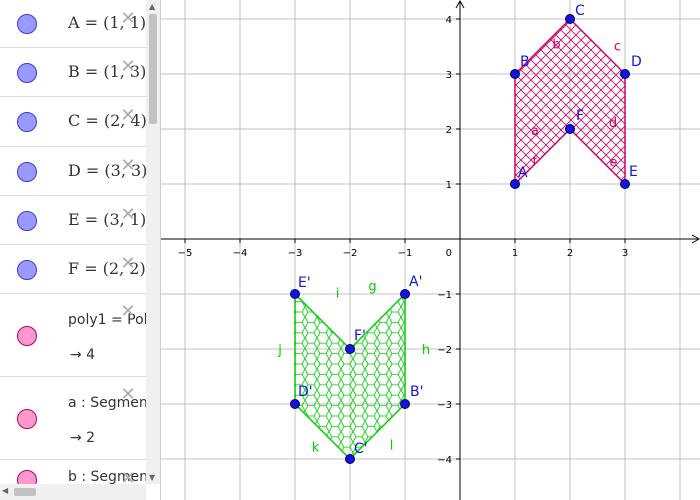 The image size is (700, 500). Describe the element at coordinates (426, 350) in the screenshot. I see `segment-label-h: h` at that location.